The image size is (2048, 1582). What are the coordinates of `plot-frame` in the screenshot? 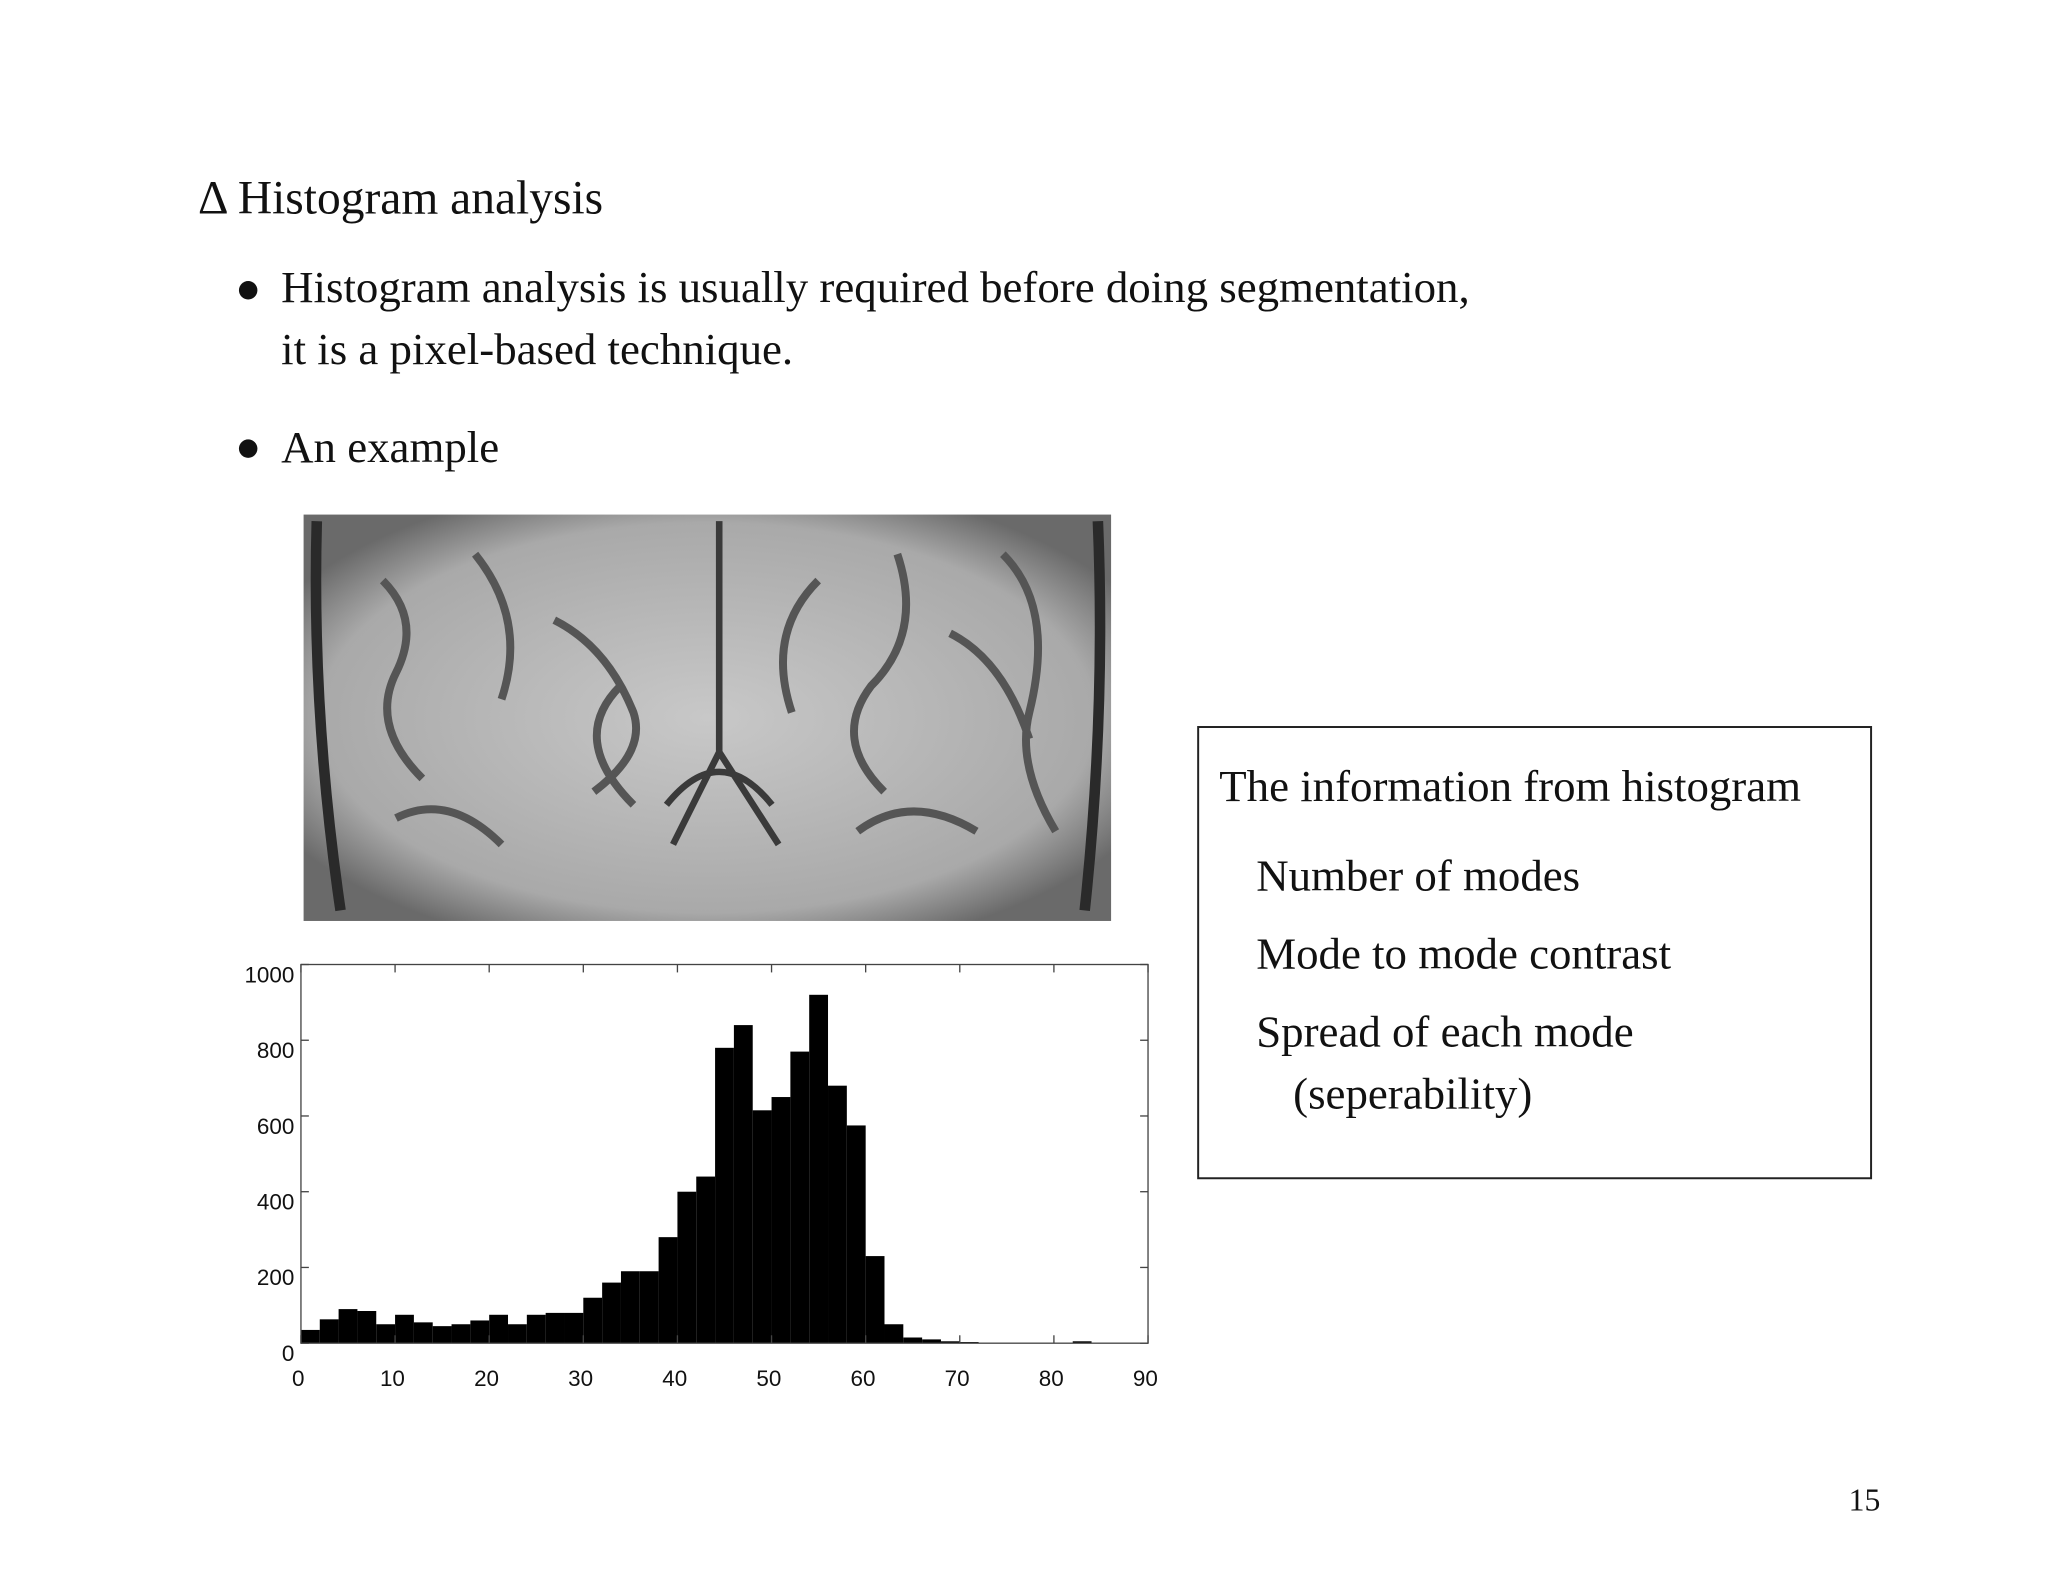 It's located at (724, 1153).